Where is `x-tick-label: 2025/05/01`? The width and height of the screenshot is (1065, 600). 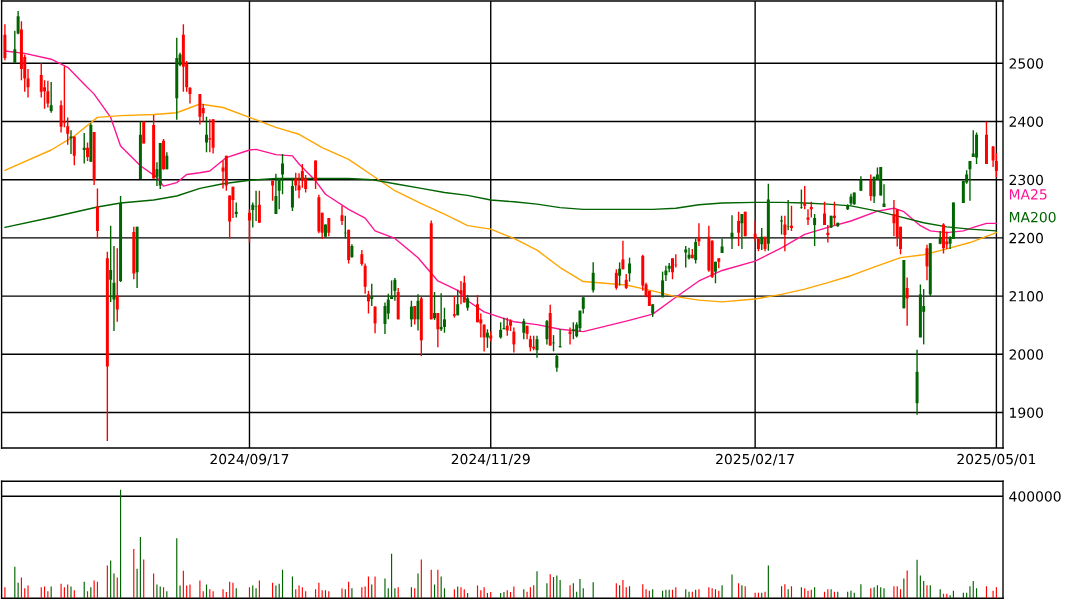 x-tick-label: 2025/05/01 is located at coordinates (996, 459).